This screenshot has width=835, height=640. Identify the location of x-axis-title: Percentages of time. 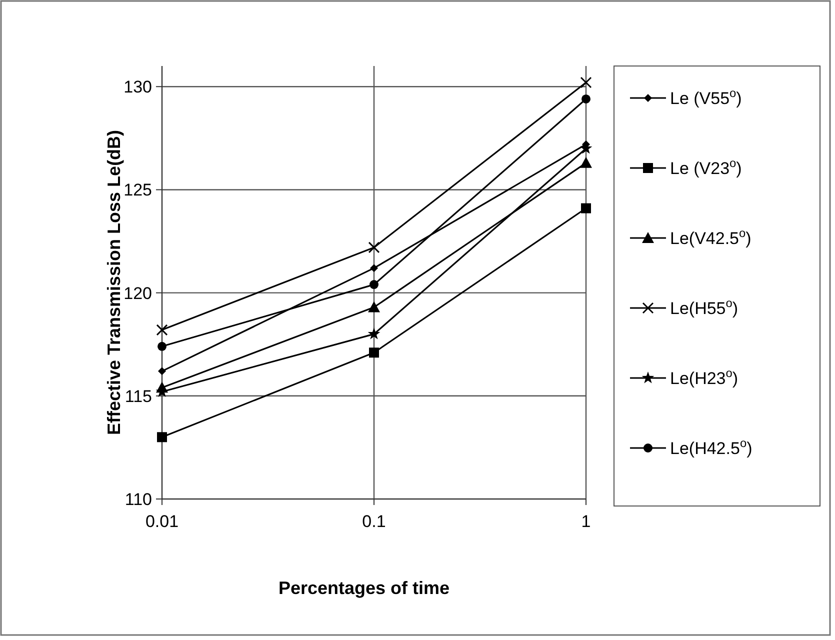
(364, 588).